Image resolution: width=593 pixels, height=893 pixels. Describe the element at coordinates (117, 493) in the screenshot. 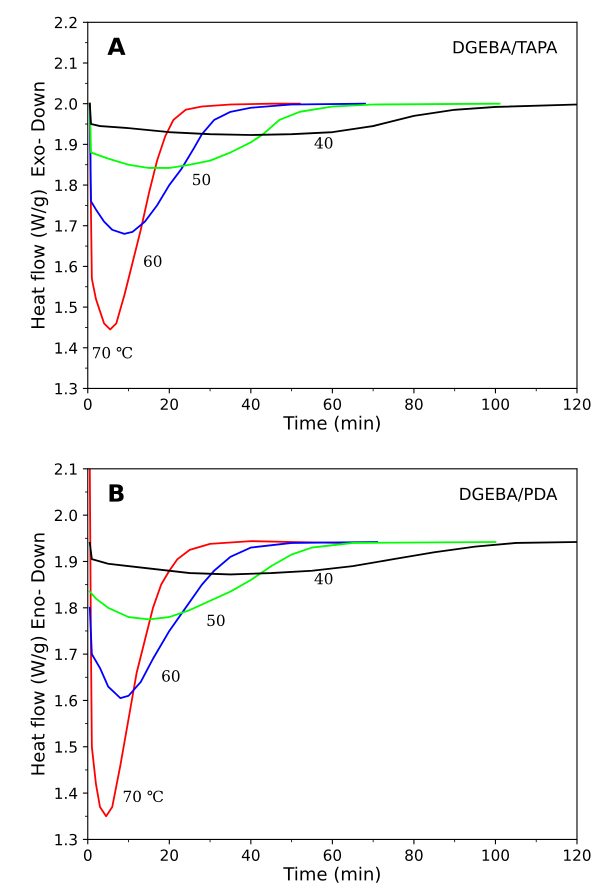

I see `text: B` at that location.